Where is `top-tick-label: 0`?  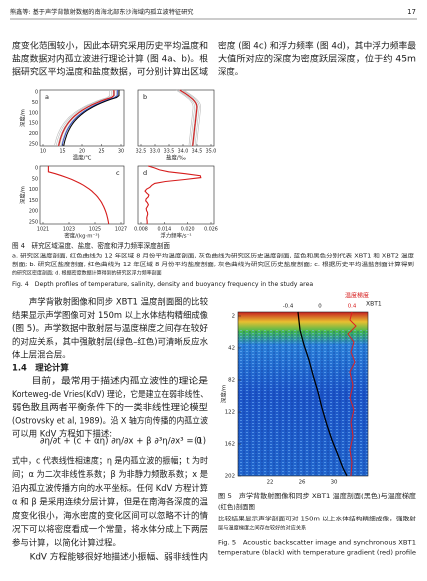
top-tick-label: 0 is located at coordinates (320, 307).